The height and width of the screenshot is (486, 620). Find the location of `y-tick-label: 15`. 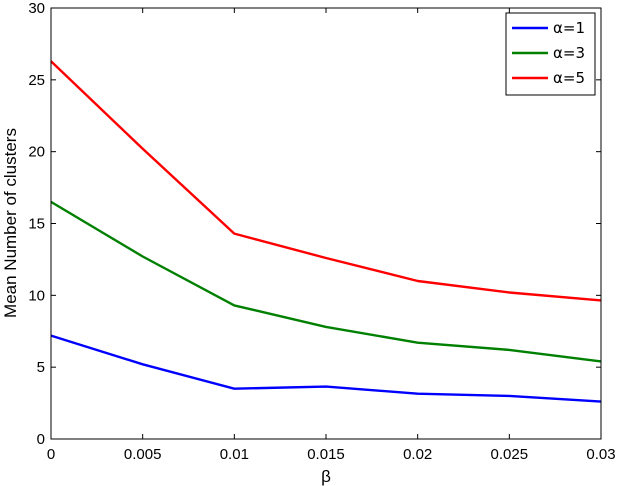

y-tick-label: 15 is located at coordinates (36, 224).